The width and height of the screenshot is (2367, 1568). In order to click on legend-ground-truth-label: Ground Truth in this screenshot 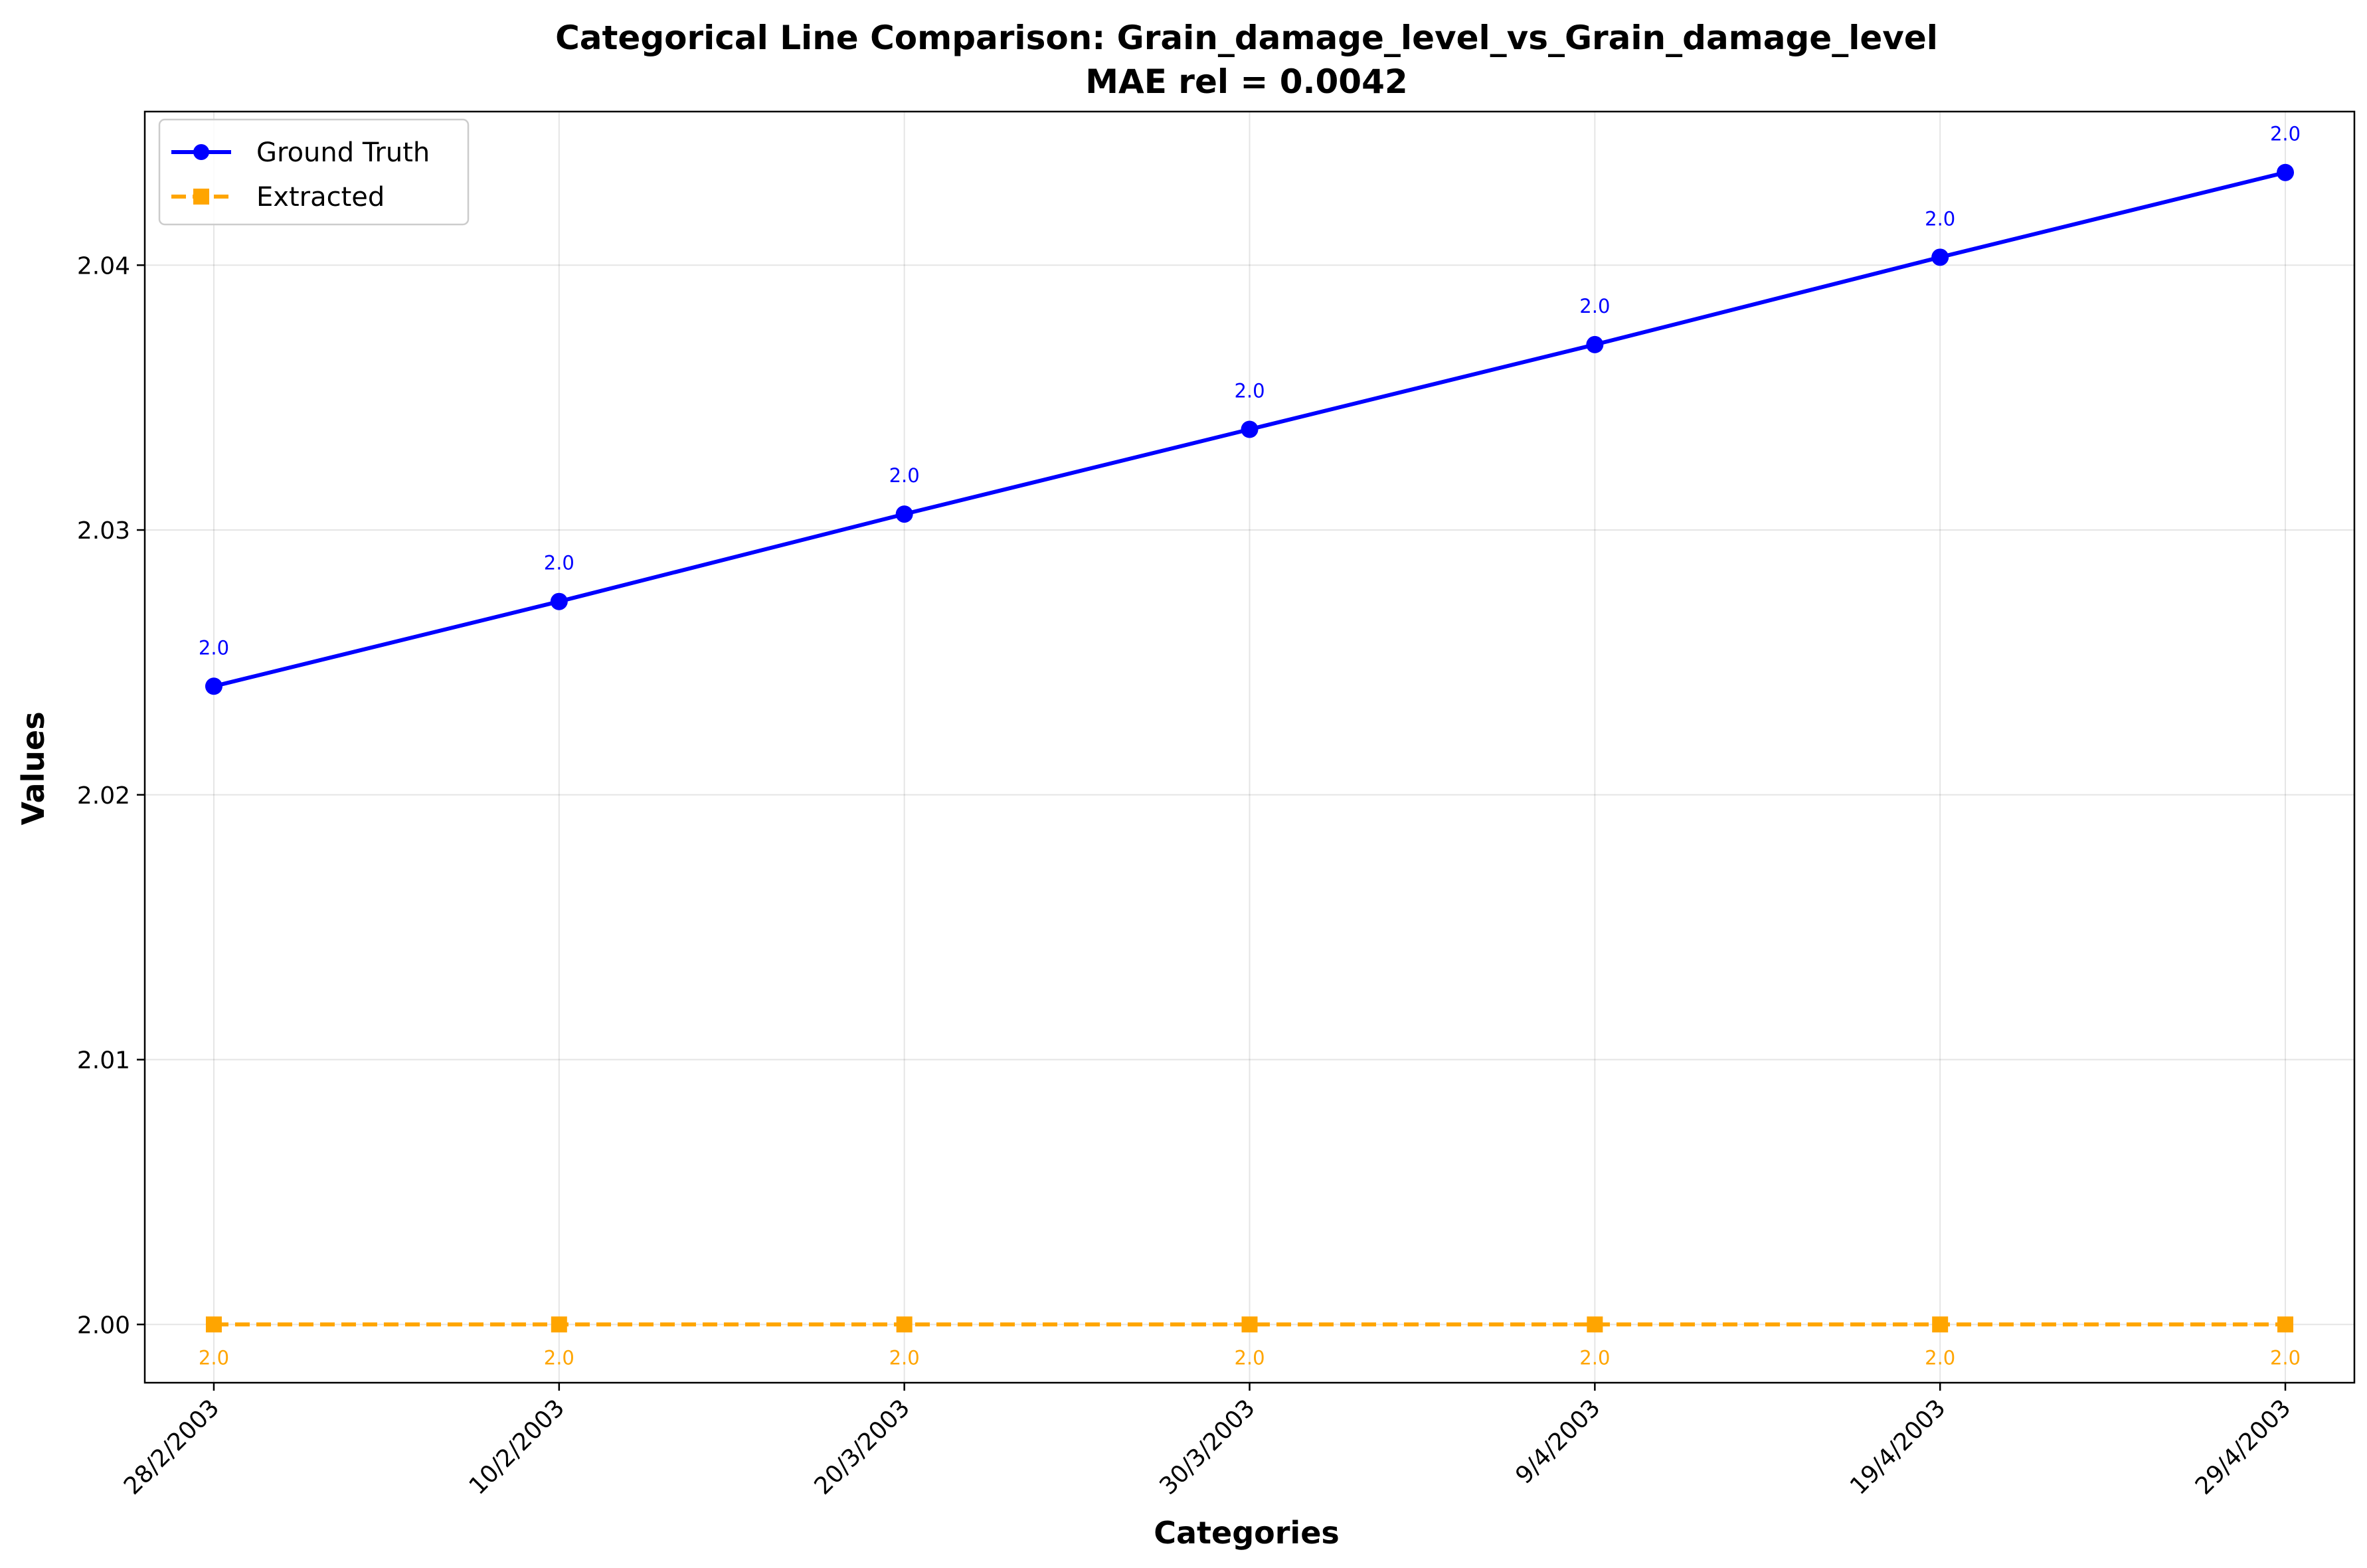, I will do `click(343, 152)`.